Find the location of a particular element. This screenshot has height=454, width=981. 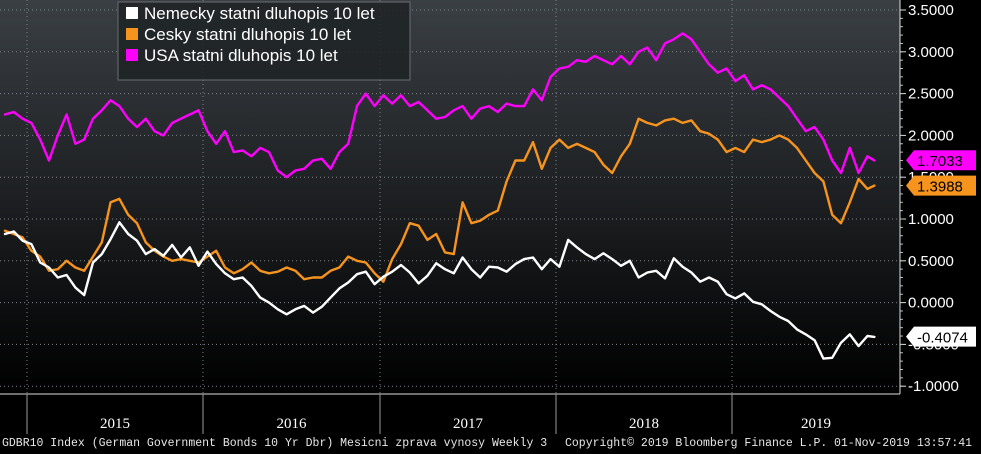

y-tick-label: 0.5000 is located at coordinates (931, 261).